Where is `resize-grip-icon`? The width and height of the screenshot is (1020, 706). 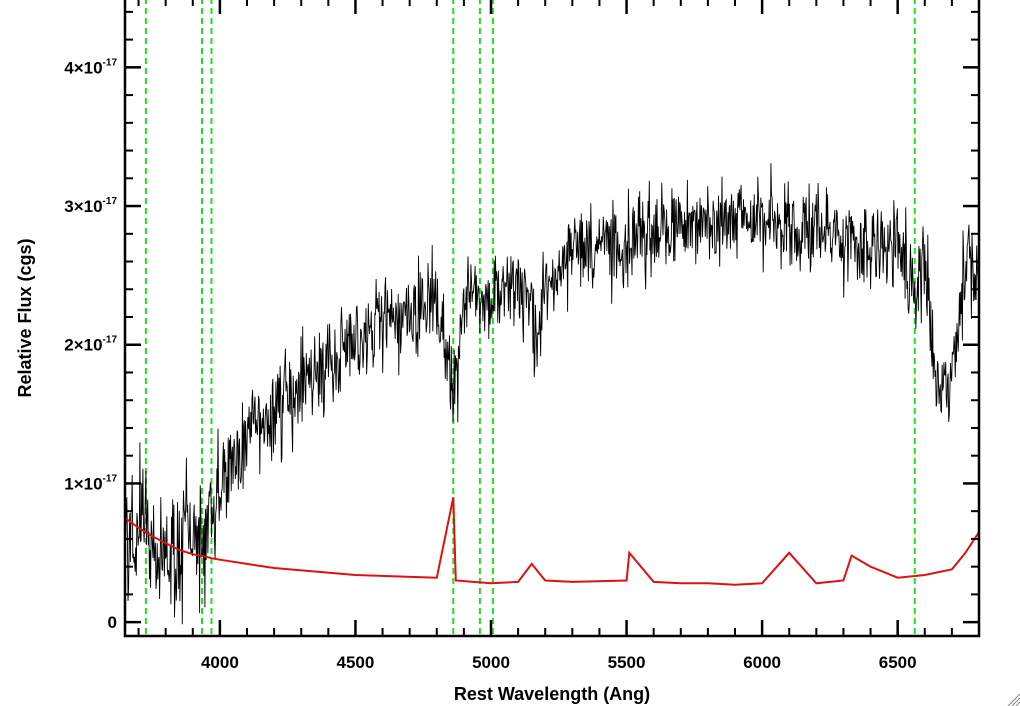 resize-grip-icon is located at coordinates (1013, 699).